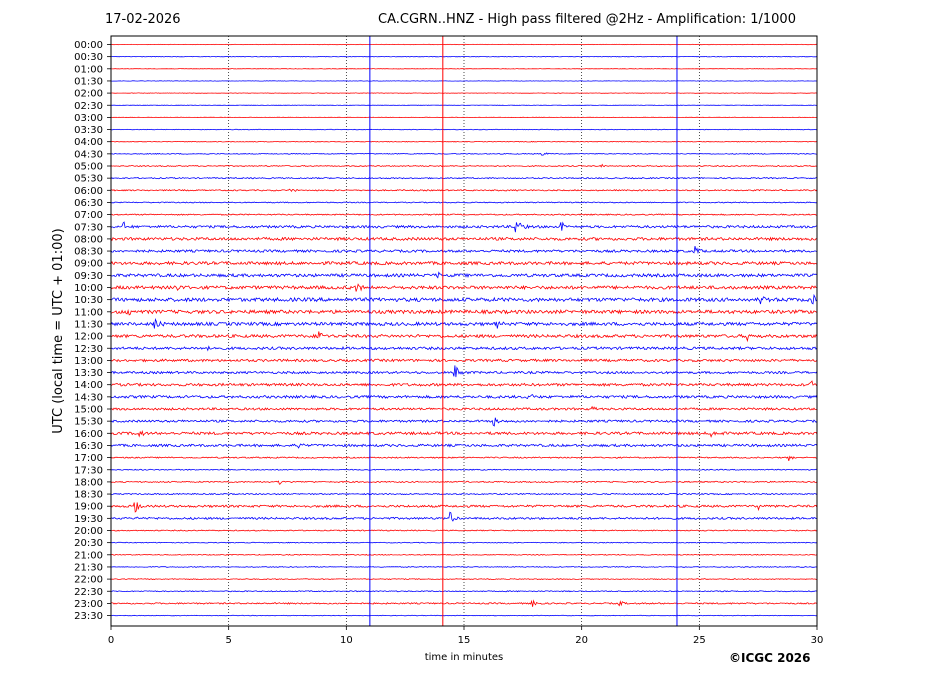  What do you see at coordinates (88, 130) in the screenshot?
I see `y-tick-label: 03:30` at bounding box center [88, 130].